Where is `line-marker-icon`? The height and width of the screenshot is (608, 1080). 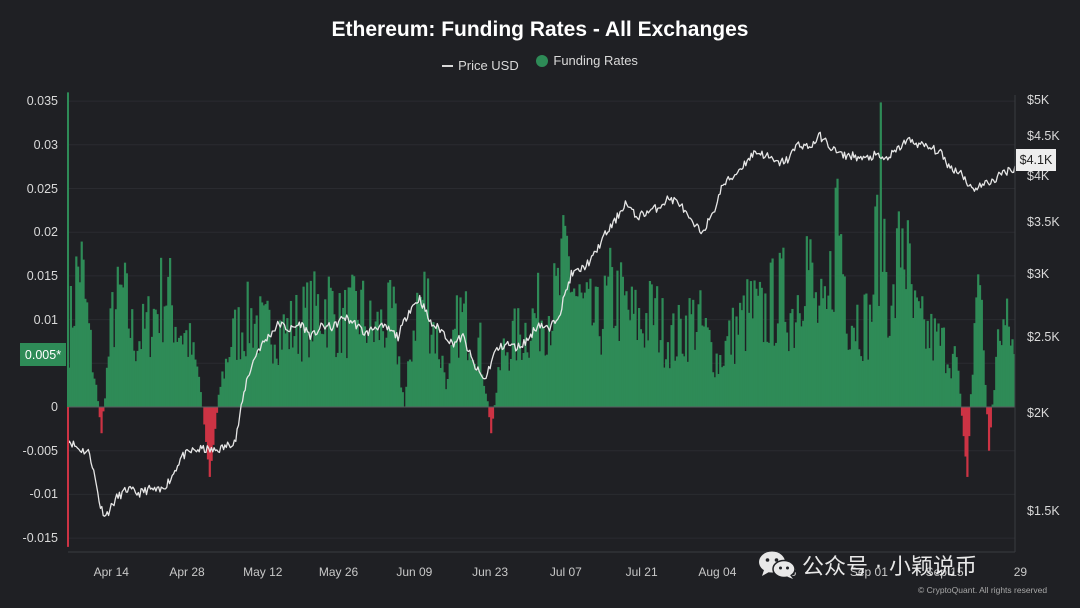
line-marker-icon is located at coordinates (448, 65).